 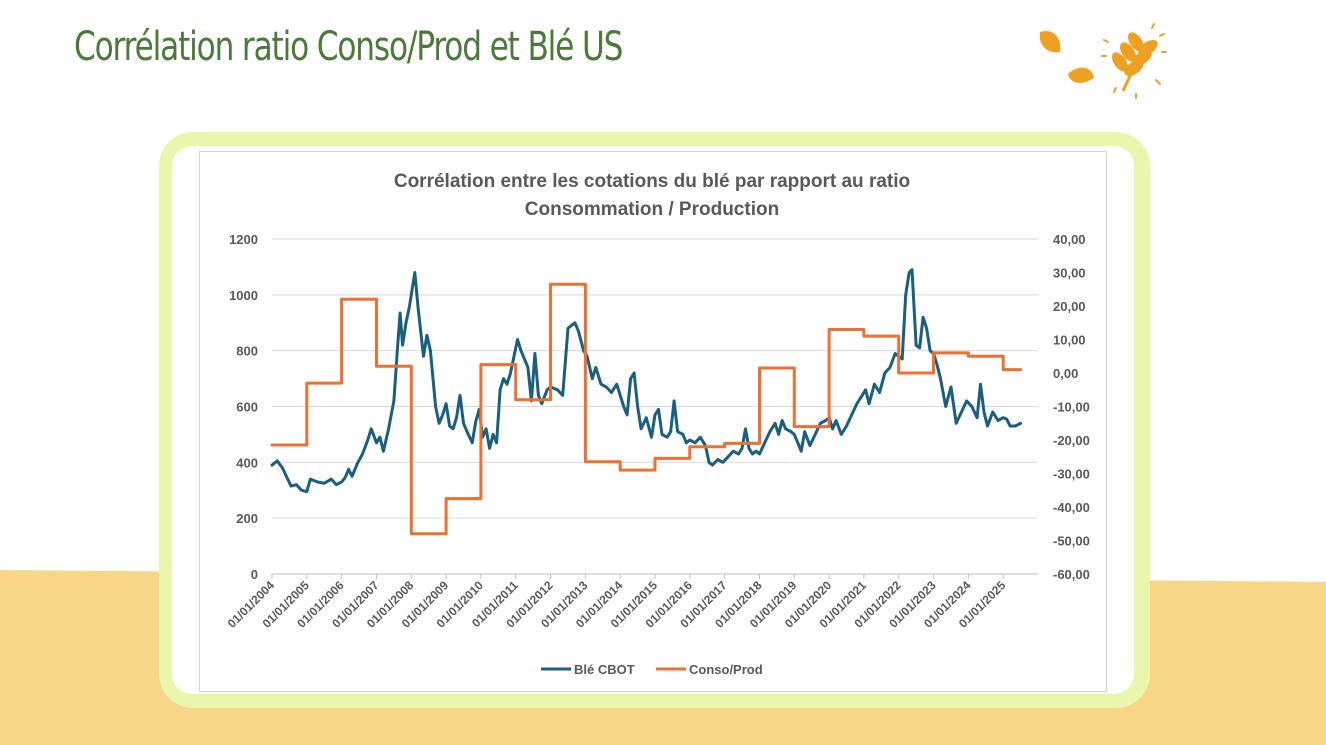 I want to click on y-tick-label: 400, so click(x=247, y=462).